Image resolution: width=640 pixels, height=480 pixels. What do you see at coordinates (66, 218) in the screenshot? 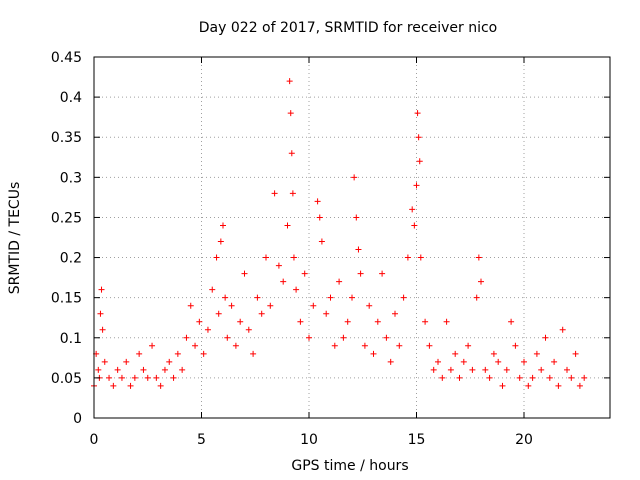
I see `y-tick-label: 0.25` at bounding box center [66, 218].